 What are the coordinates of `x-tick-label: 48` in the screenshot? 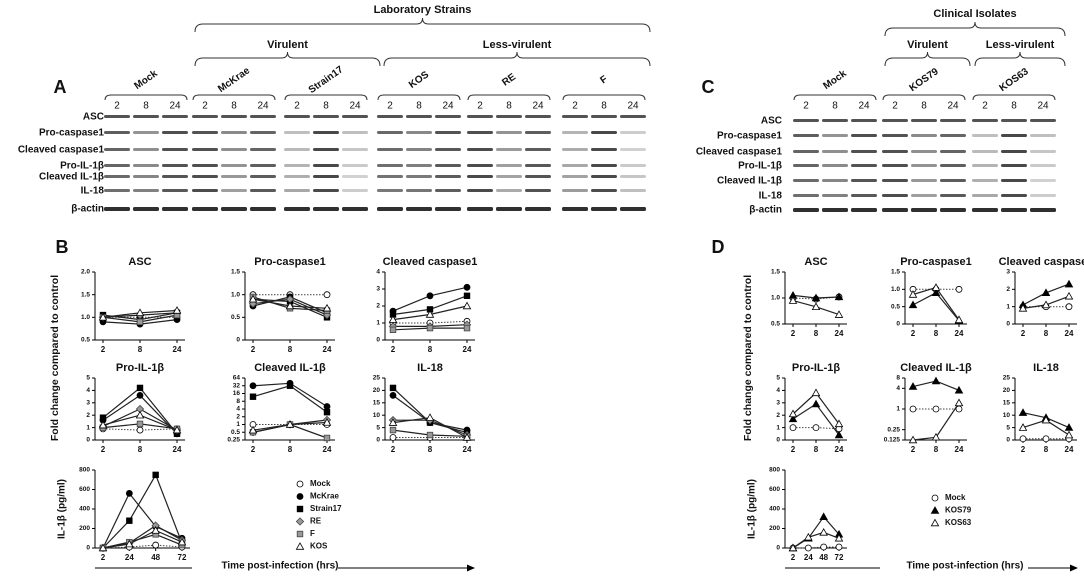 It's located at (155, 557).